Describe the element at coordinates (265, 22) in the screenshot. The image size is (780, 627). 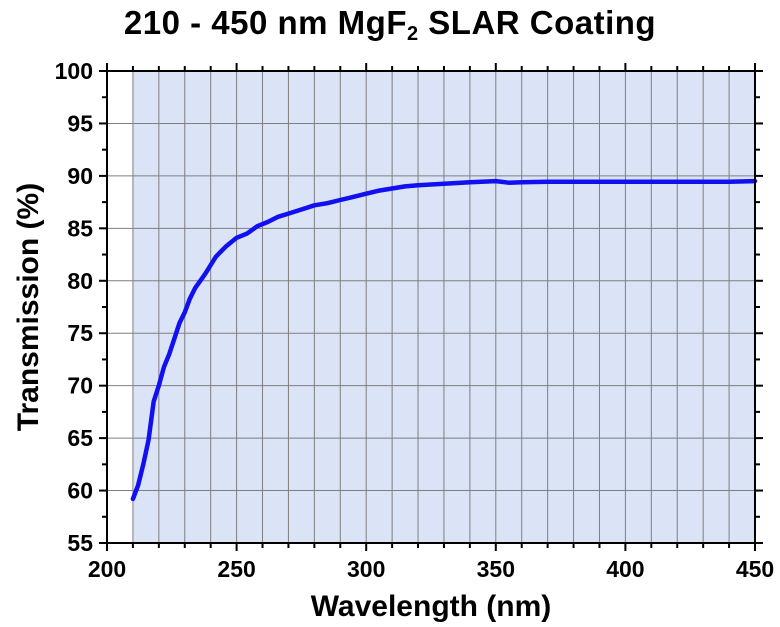
I see `chart-title-main: 210 - 450 nm MgF` at that location.